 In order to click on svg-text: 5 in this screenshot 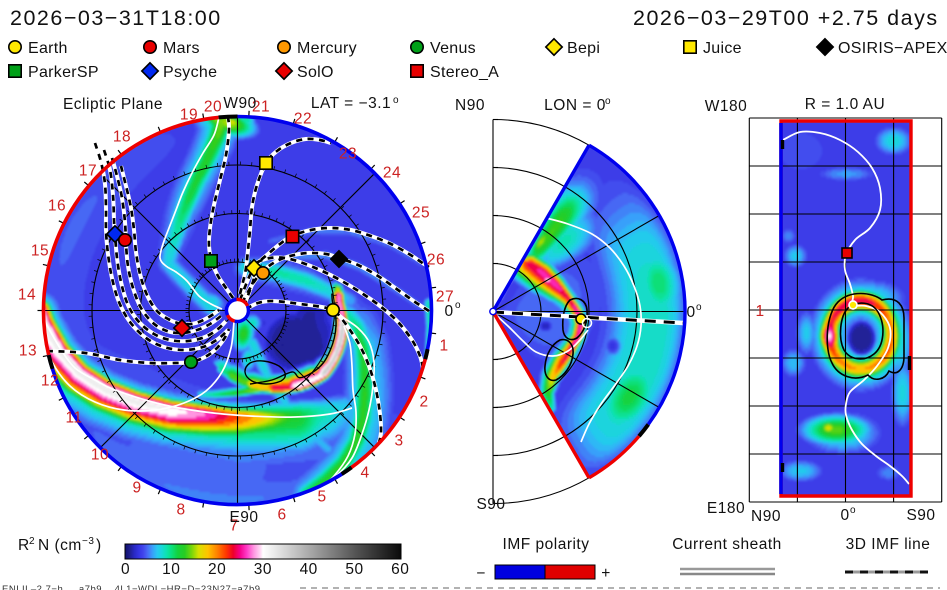, I will do `click(321, 497)`.